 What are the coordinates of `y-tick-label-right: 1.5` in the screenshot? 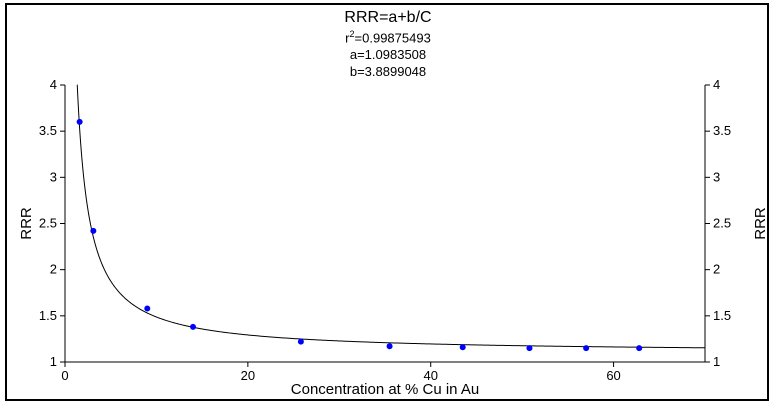 It's located at (722, 315).